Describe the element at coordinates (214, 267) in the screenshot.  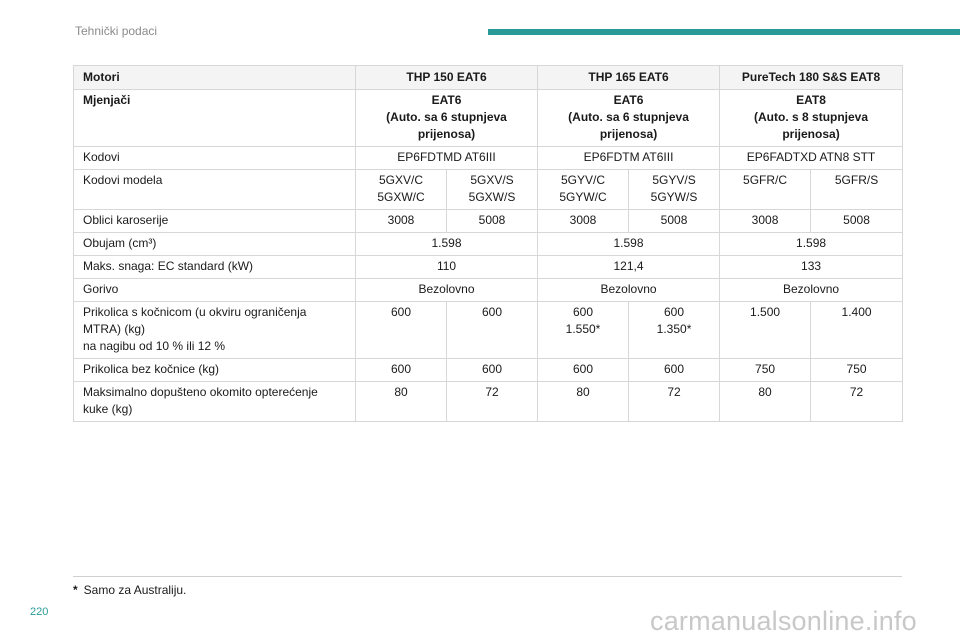
I see `row-label: Maks. snaga: EC standard (kW)` at that location.